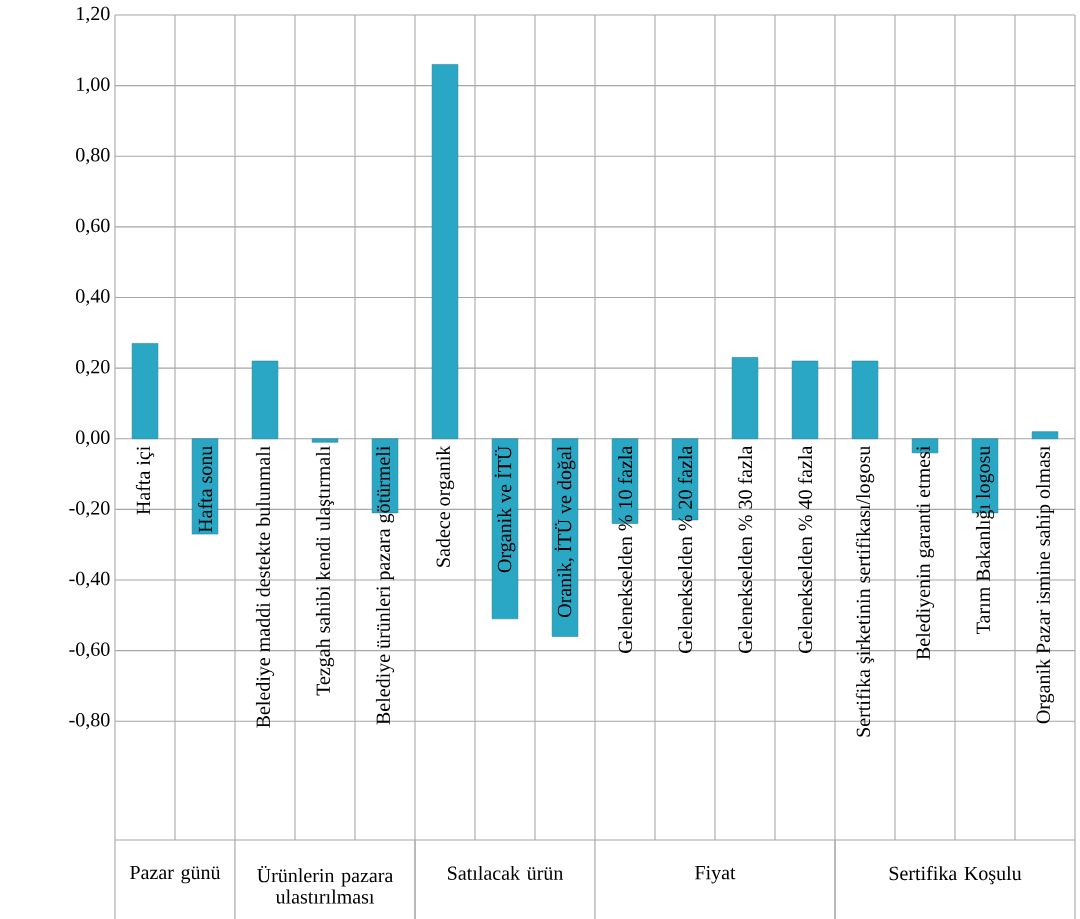  I want to click on y-tick-label: 0,80, so click(93, 156).